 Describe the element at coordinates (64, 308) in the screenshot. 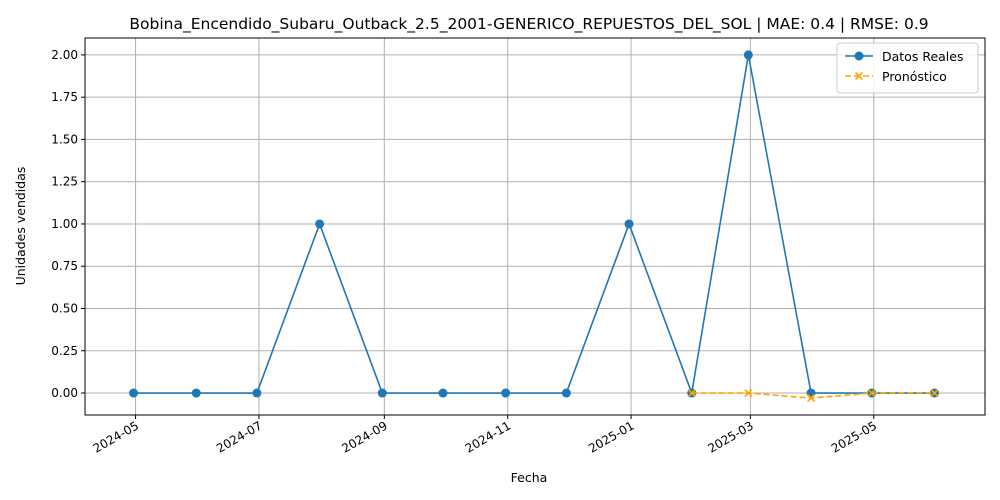

I see `y-tick-label: 0.50` at that location.